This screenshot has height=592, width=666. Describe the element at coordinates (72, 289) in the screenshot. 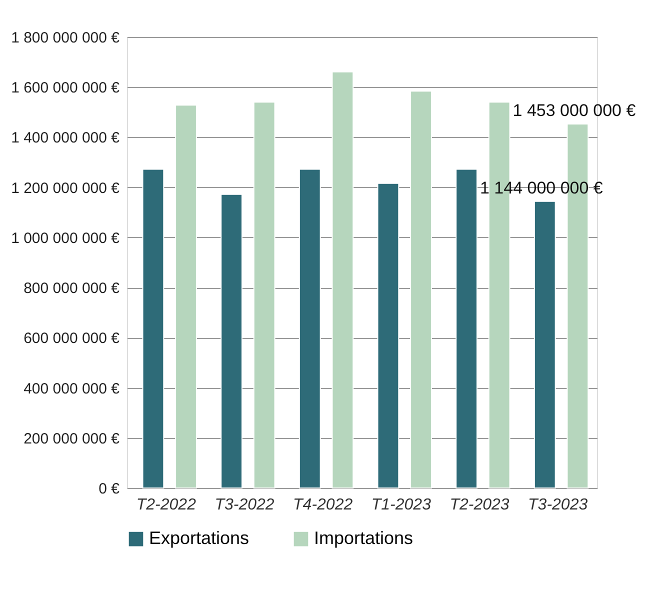

I see `y-tick-label: 800 000 000 €` at that location.